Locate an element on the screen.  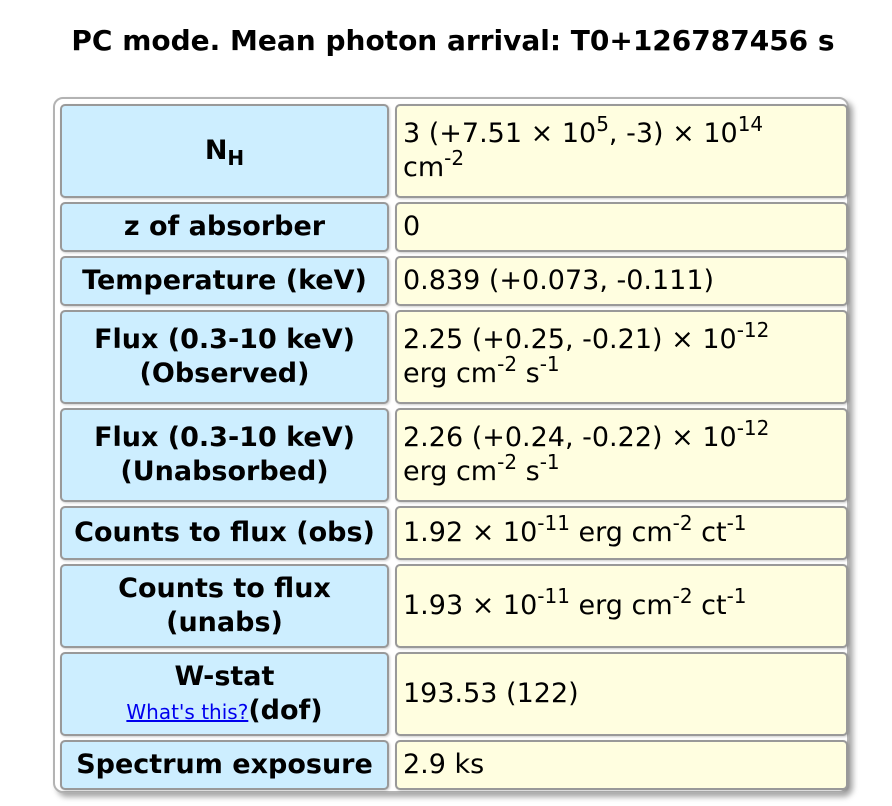
nh-value-text: 3 (+7.51 × 10 is located at coordinates (500, 133).